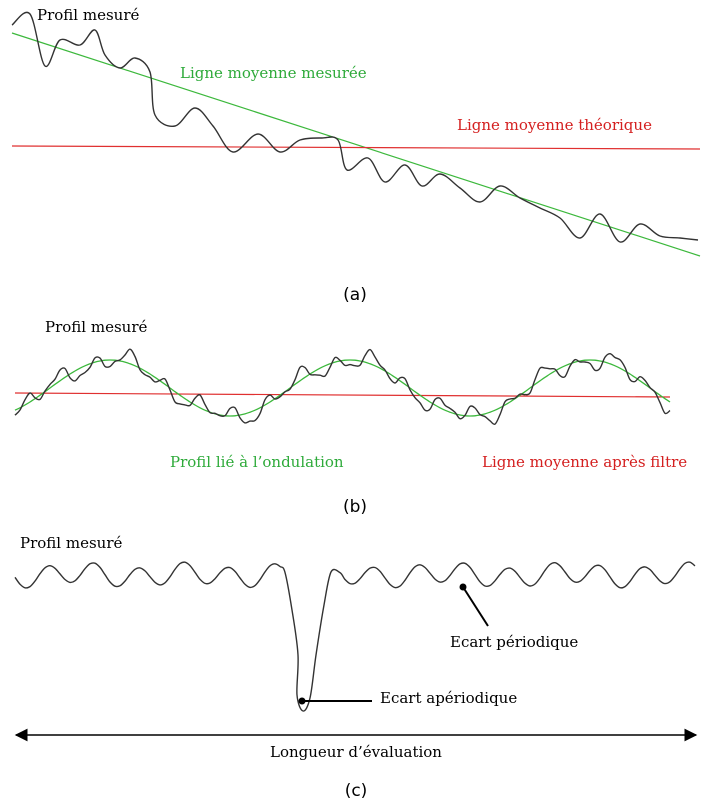  Describe the element at coordinates (273, 73) in the screenshot. I see `measured-mean-label: Ligne moyenne mesurée` at that location.